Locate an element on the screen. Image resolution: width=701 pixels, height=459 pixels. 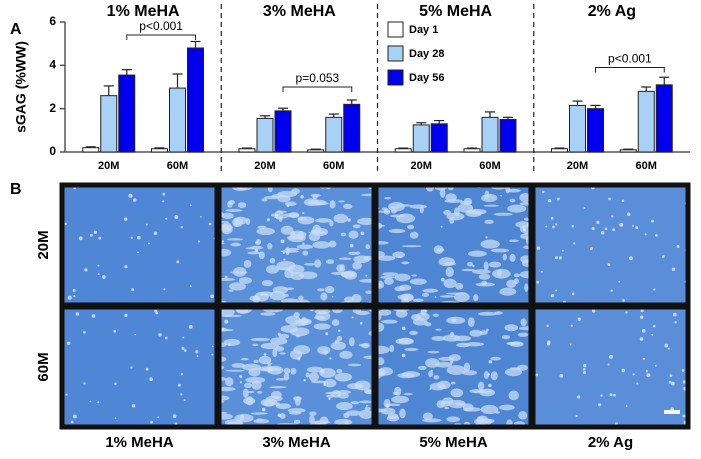
image-bg is located at coordinates (139, 367).